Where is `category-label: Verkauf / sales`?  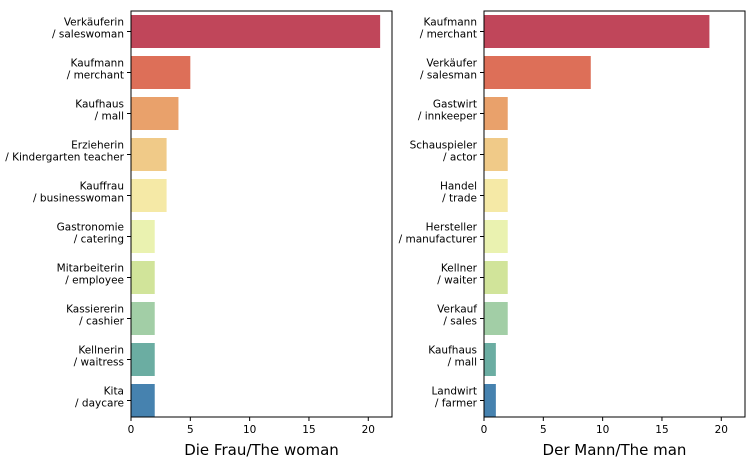
category-label: Verkauf / sales is located at coordinates (457, 316).